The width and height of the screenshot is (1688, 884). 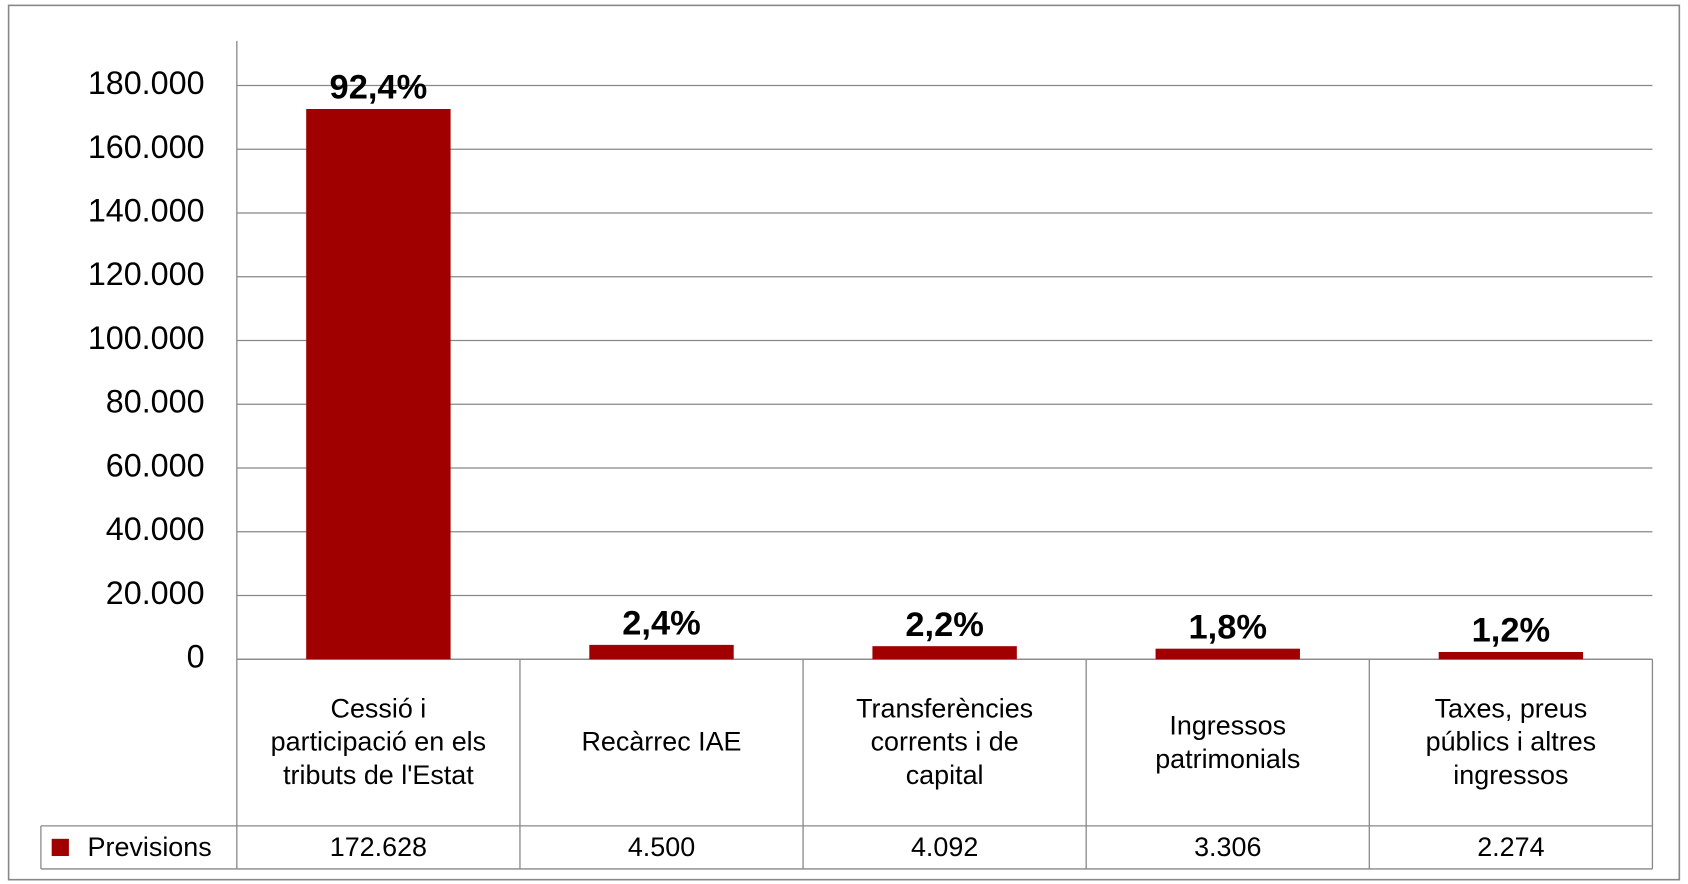 What do you see at coordinates (661, 846) in the screenshot?
I see `table-value: 4.500` at bounding box center [661, 846].